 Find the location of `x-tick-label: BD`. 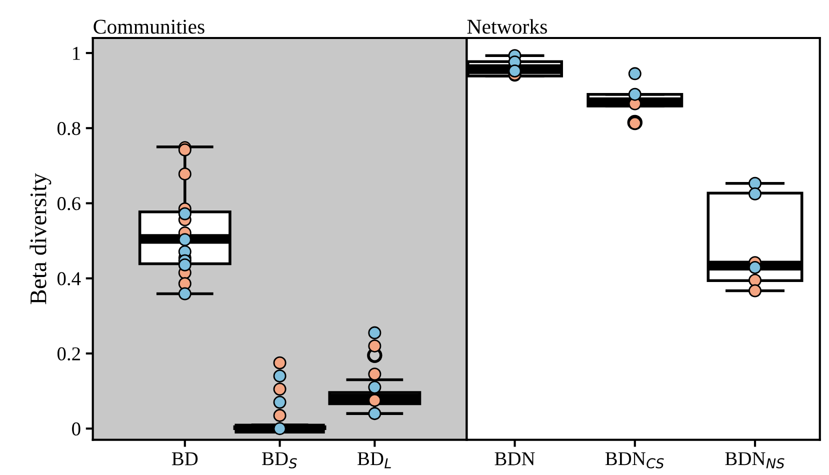

x-tick-label: BD is located at coordinates (185, 459).